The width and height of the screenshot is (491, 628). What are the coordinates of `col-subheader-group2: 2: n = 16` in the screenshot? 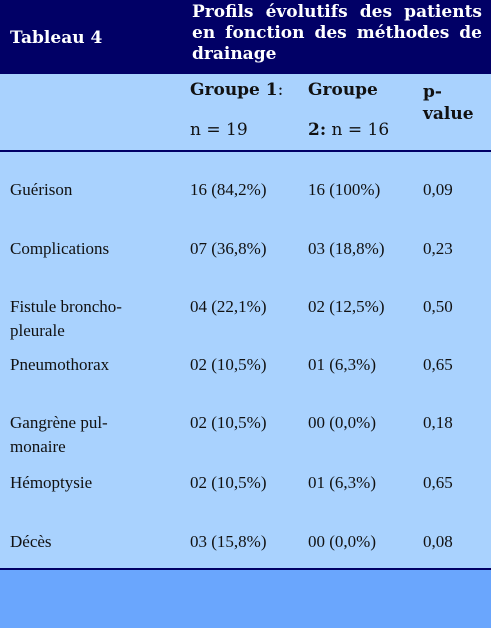 It's located at (349, 130).